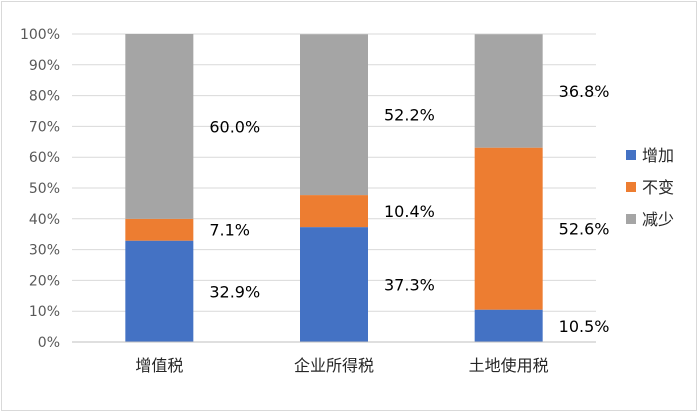 The height and width of the screenshot is (414, 700). I want to click on y-axis-ticks: 0% 10% 20% 30% 40% 50% 60% 70% 80% 90% 100%, so click(40, 189).